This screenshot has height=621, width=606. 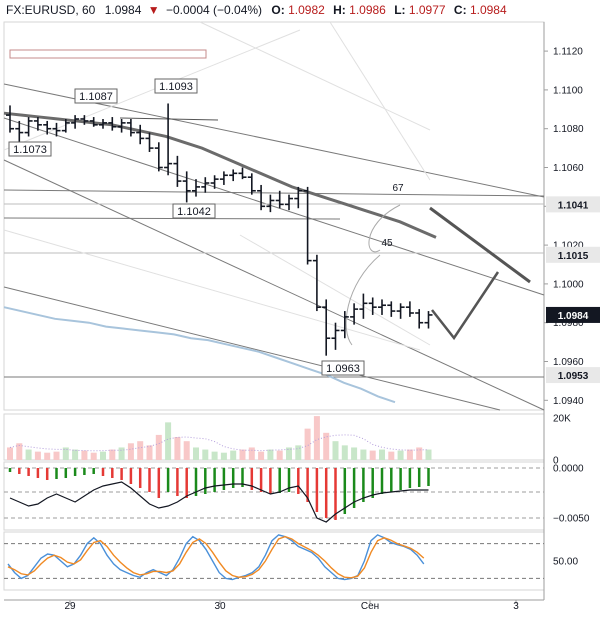 I want to click on svg-text: 1.1087, so click(x=96, y=97).